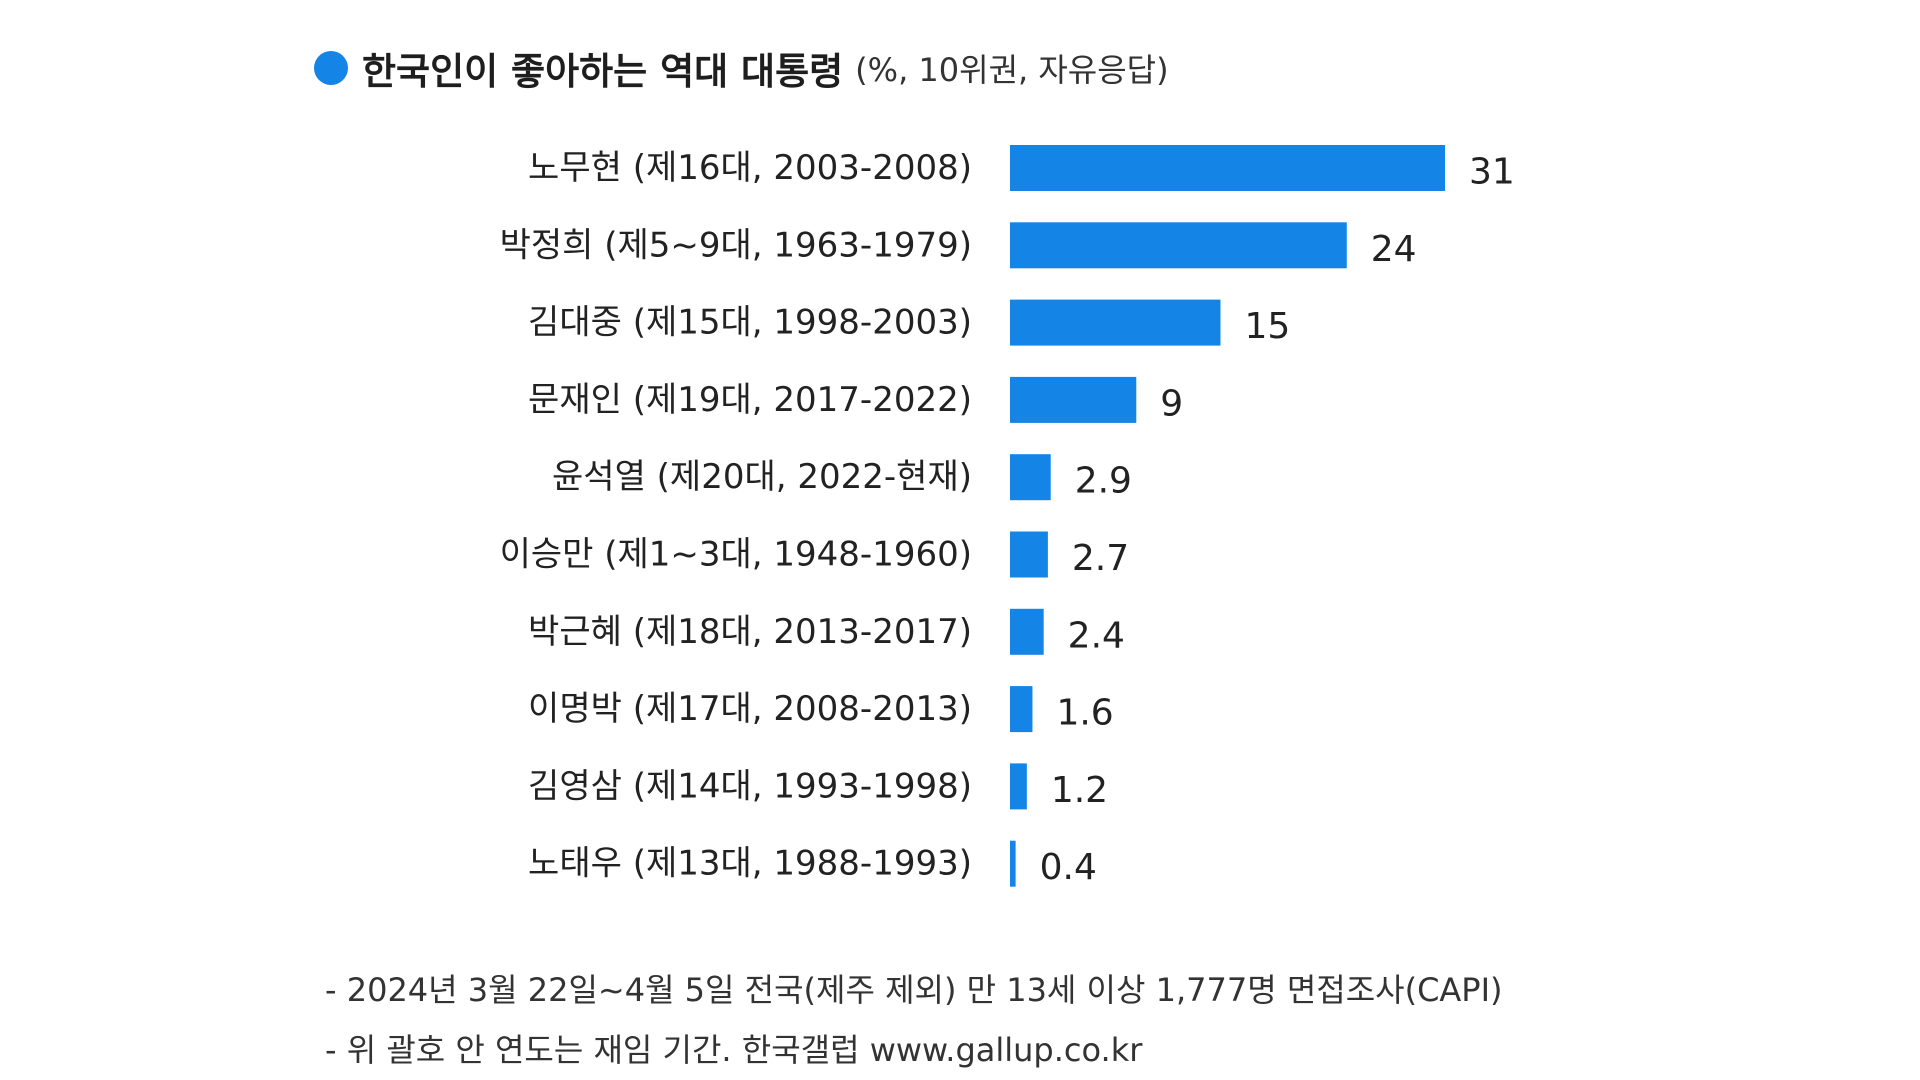 This screenshot has width=1920, height=1080. I want to click on category-label: 김영삼 (제14대, 1993-1998), so click(750, 786).